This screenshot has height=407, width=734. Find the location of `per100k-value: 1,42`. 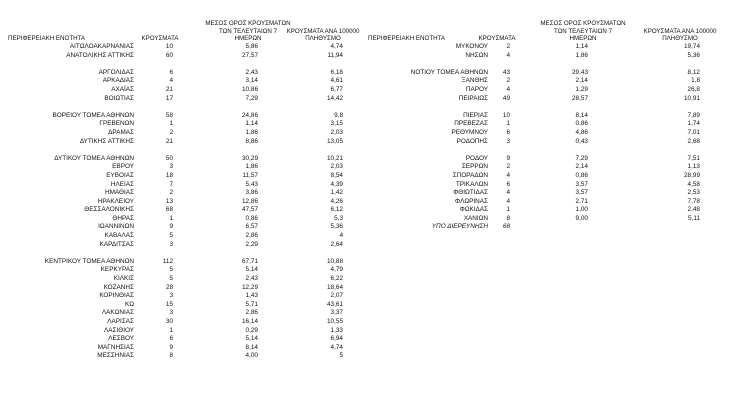

per100k-value: 1,42 is located at coordinates (336, 193).